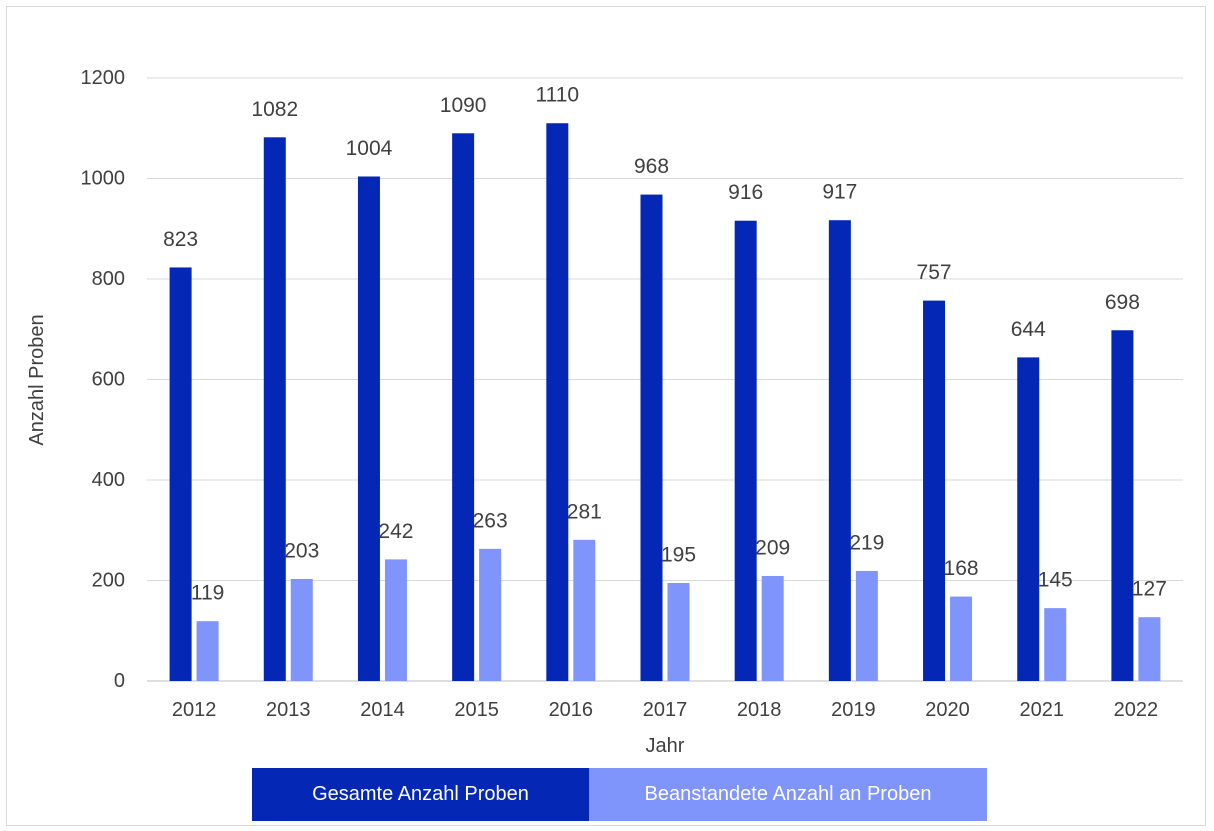  What do you see at coordinates (665, 710) in the screenshot?
I see `x-tick-label: 2017` at bounding box center [665, 710].